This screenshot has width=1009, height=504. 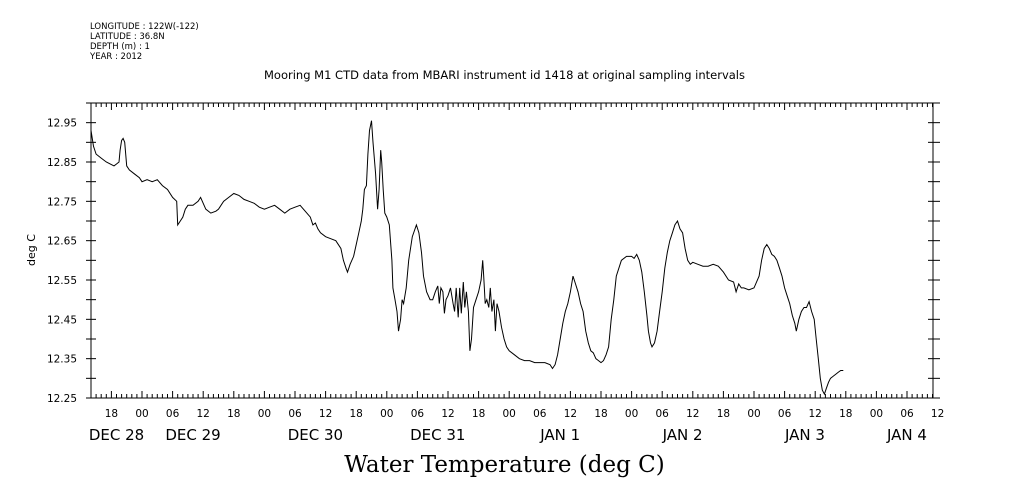 I want to click on y-tick-label: 12.85, so click(x=62, y=163).